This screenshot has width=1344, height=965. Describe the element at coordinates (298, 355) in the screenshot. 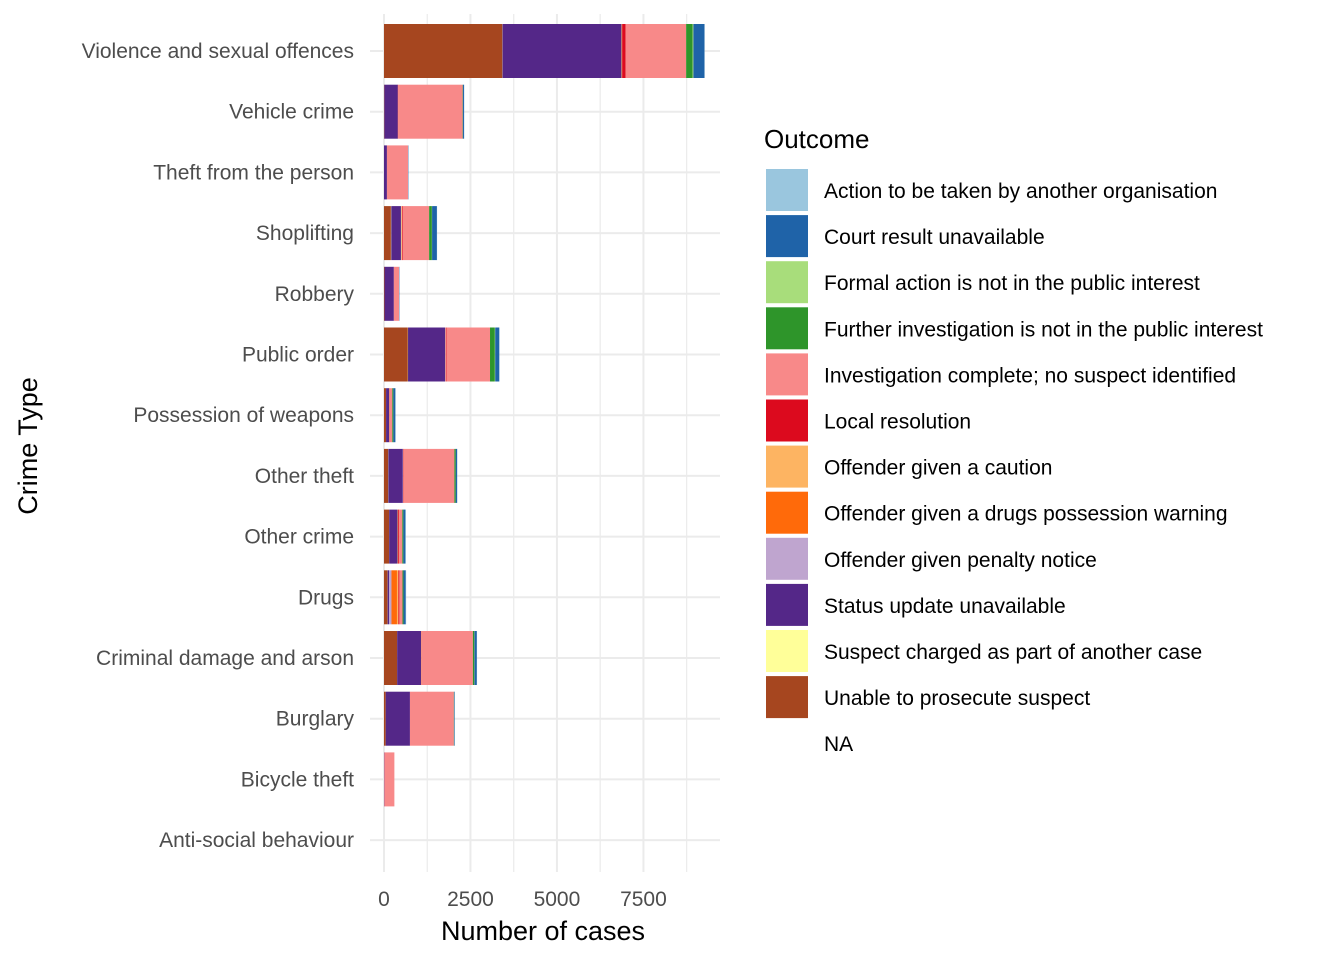

I see `category-label: Public order` at that location.